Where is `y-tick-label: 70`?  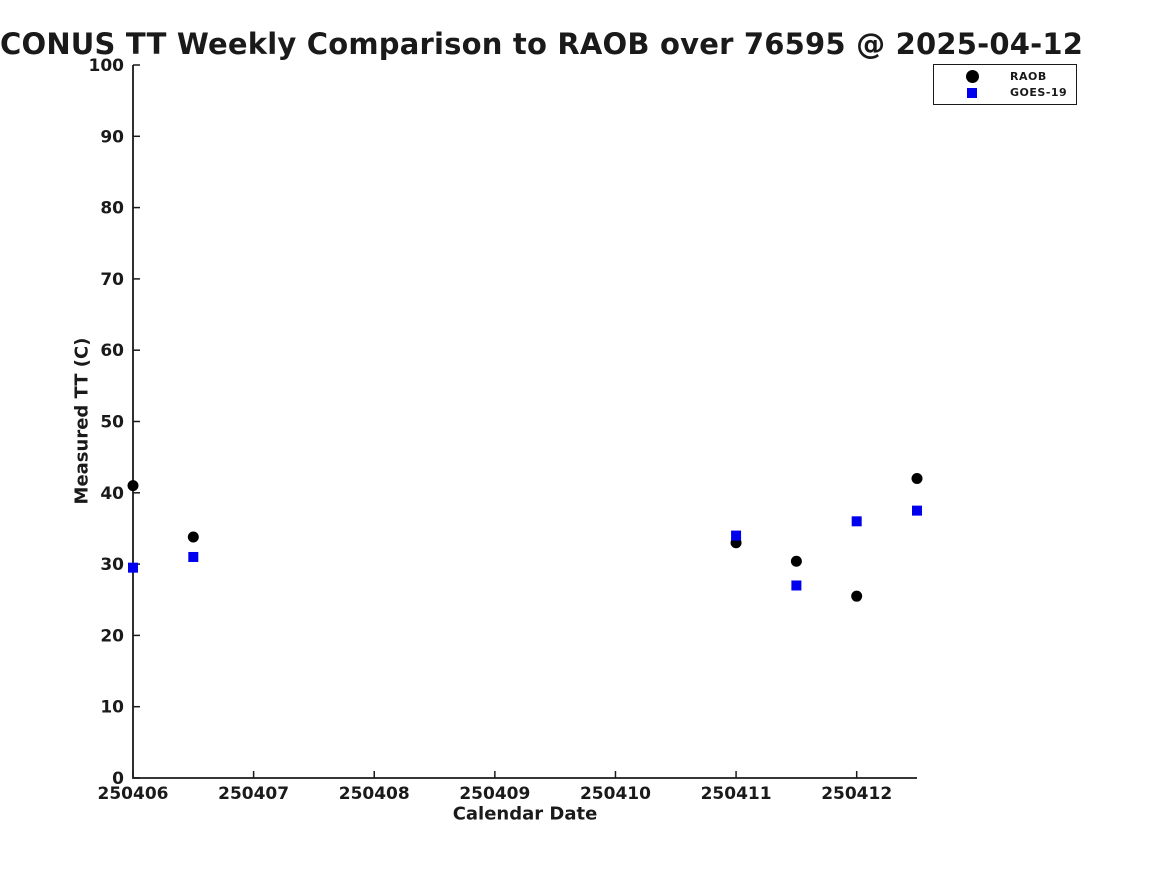 y-tick-label: 70 is located at coordinates (112, 280).